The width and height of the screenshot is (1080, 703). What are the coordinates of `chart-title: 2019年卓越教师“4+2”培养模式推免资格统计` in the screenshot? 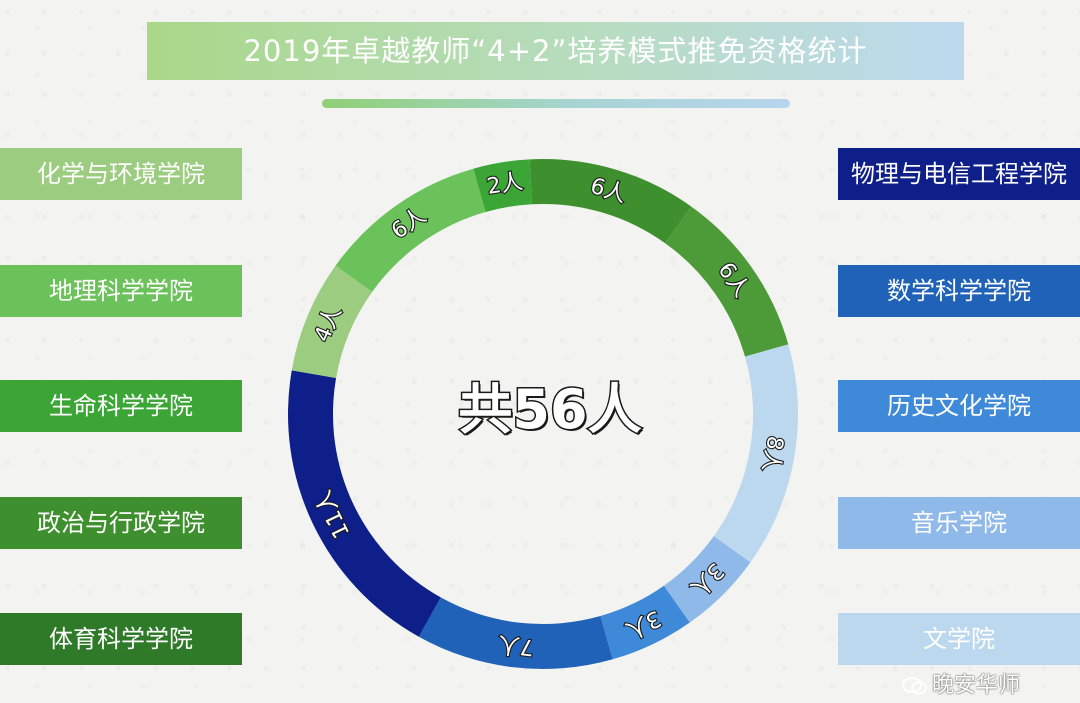 It's located at (555, 51).